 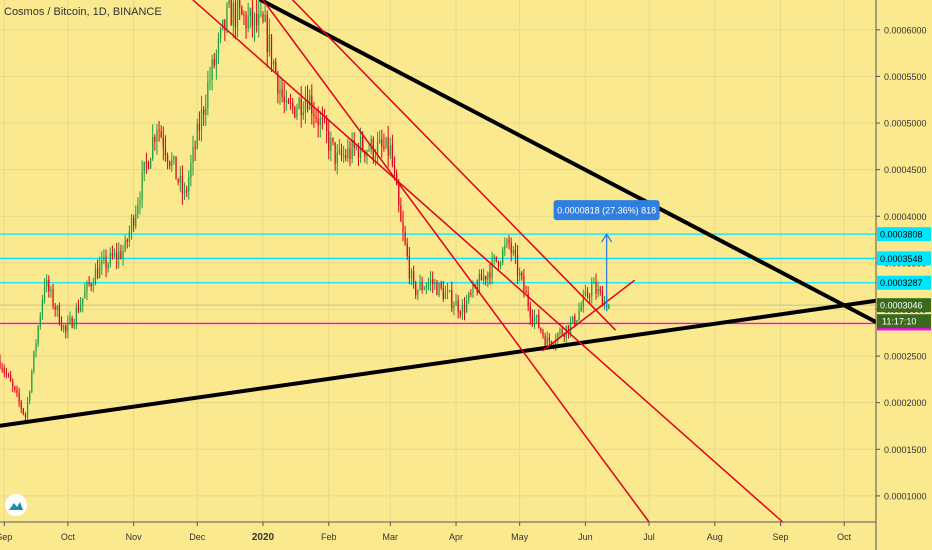 I want to click on time-axis-label: Mar, so click(x=391, y=537).